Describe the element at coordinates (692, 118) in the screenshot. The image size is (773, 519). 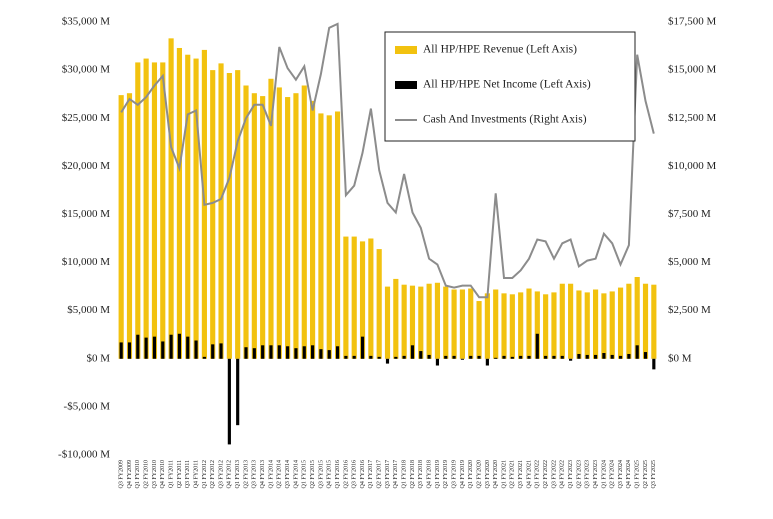
I see `y2-tick-label: $12,500 M` at that location.